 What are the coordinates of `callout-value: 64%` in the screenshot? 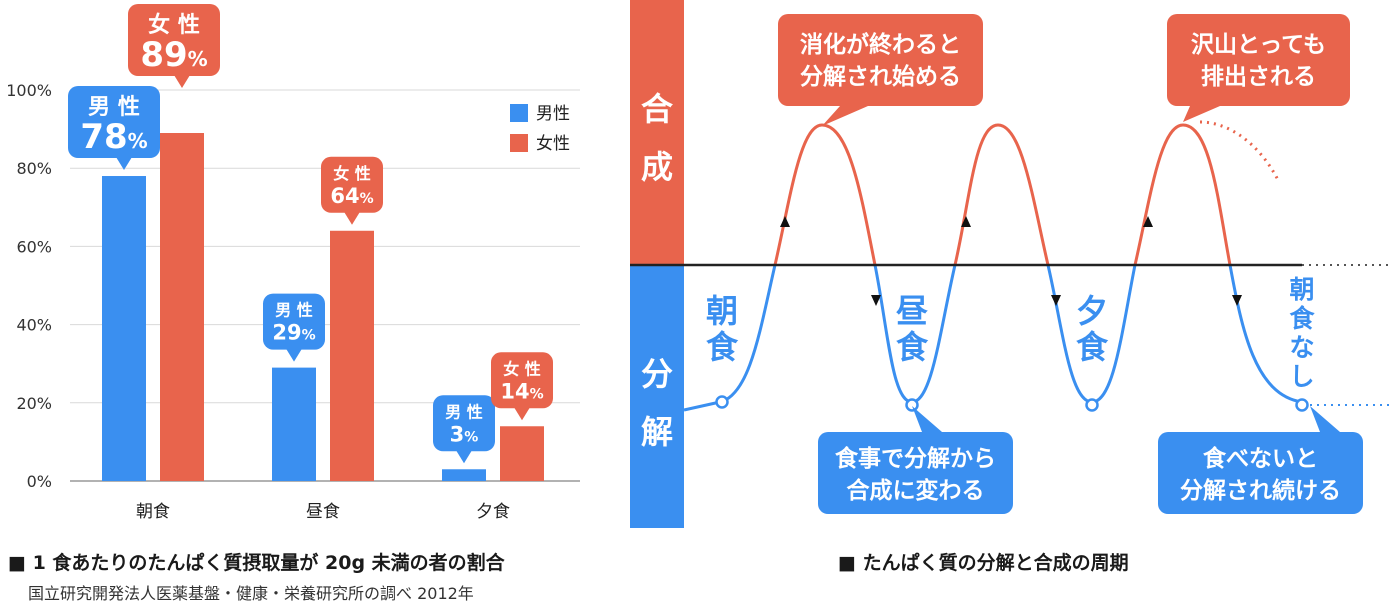 It's located at (351, 196).